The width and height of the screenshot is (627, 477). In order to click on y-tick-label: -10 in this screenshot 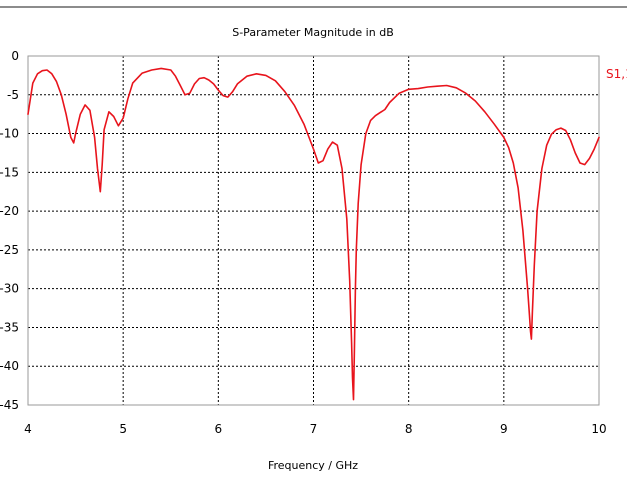, I will do `click(9, 134)`.